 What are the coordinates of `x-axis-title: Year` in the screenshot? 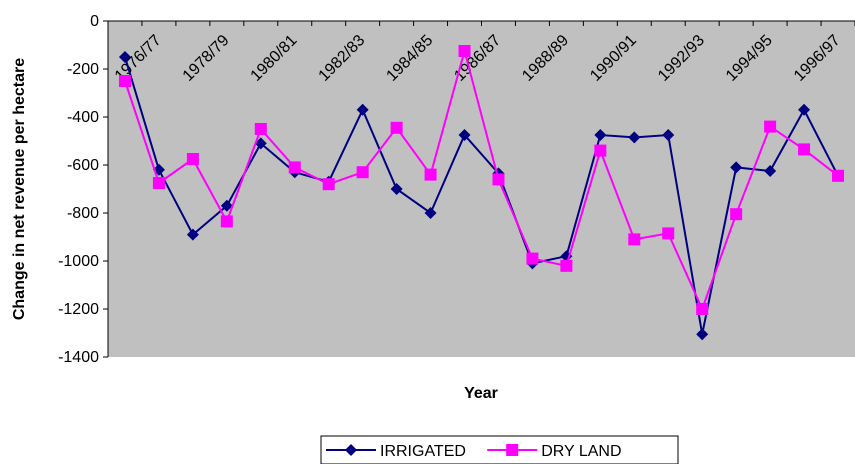 It's located at (481, 393).